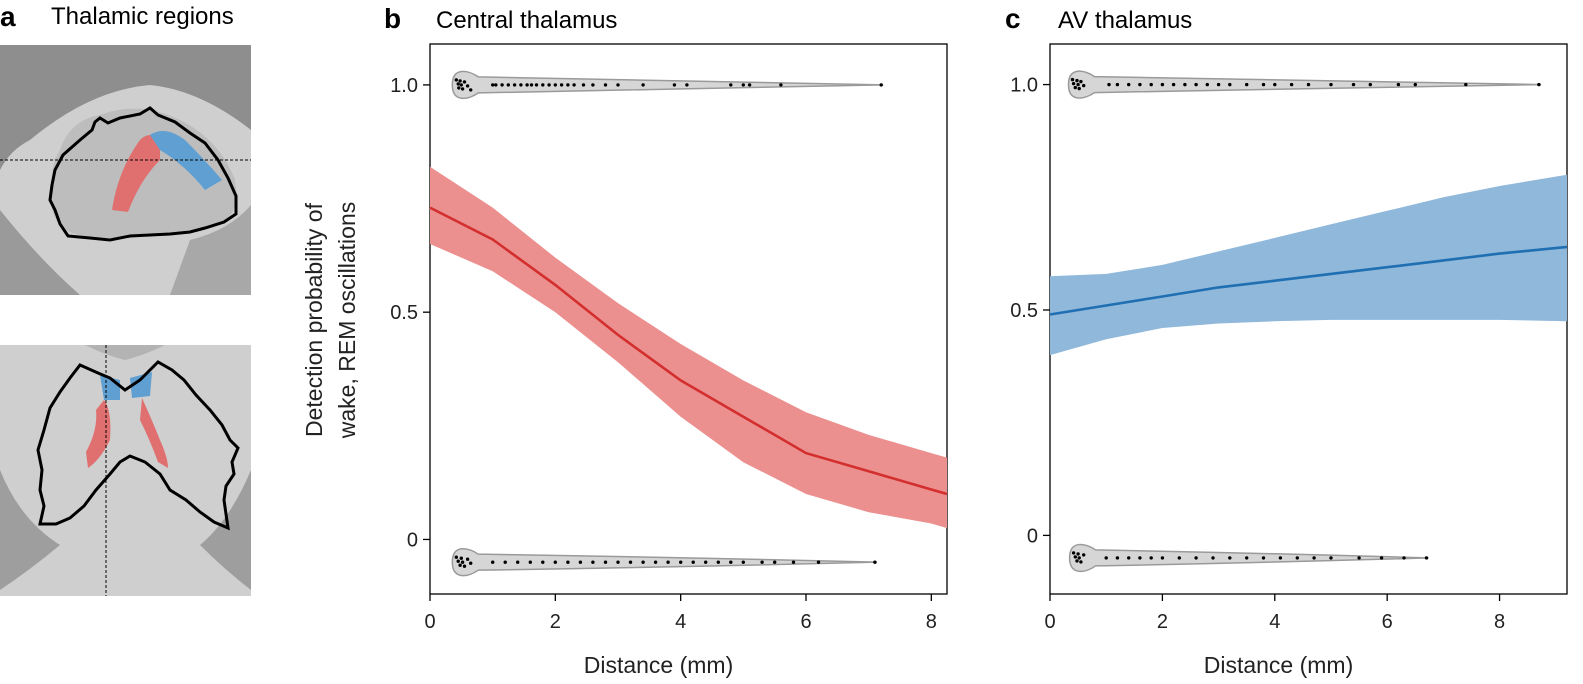 This screenshot has width=1583, height=684. What do you see at coordinates (555, 622) in the screenshot?
I see `x-tick-label: 2` at bounding box center [555, 622].